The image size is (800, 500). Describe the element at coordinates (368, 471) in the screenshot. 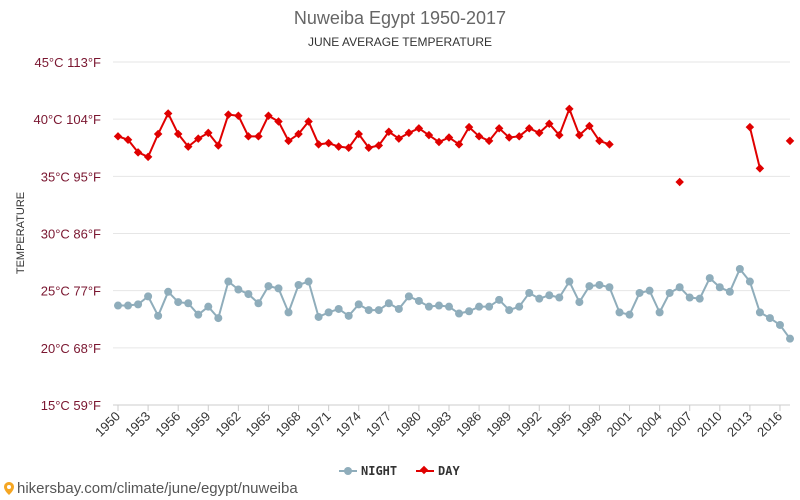

I see `legend-item-night: NIGHT` at that location.